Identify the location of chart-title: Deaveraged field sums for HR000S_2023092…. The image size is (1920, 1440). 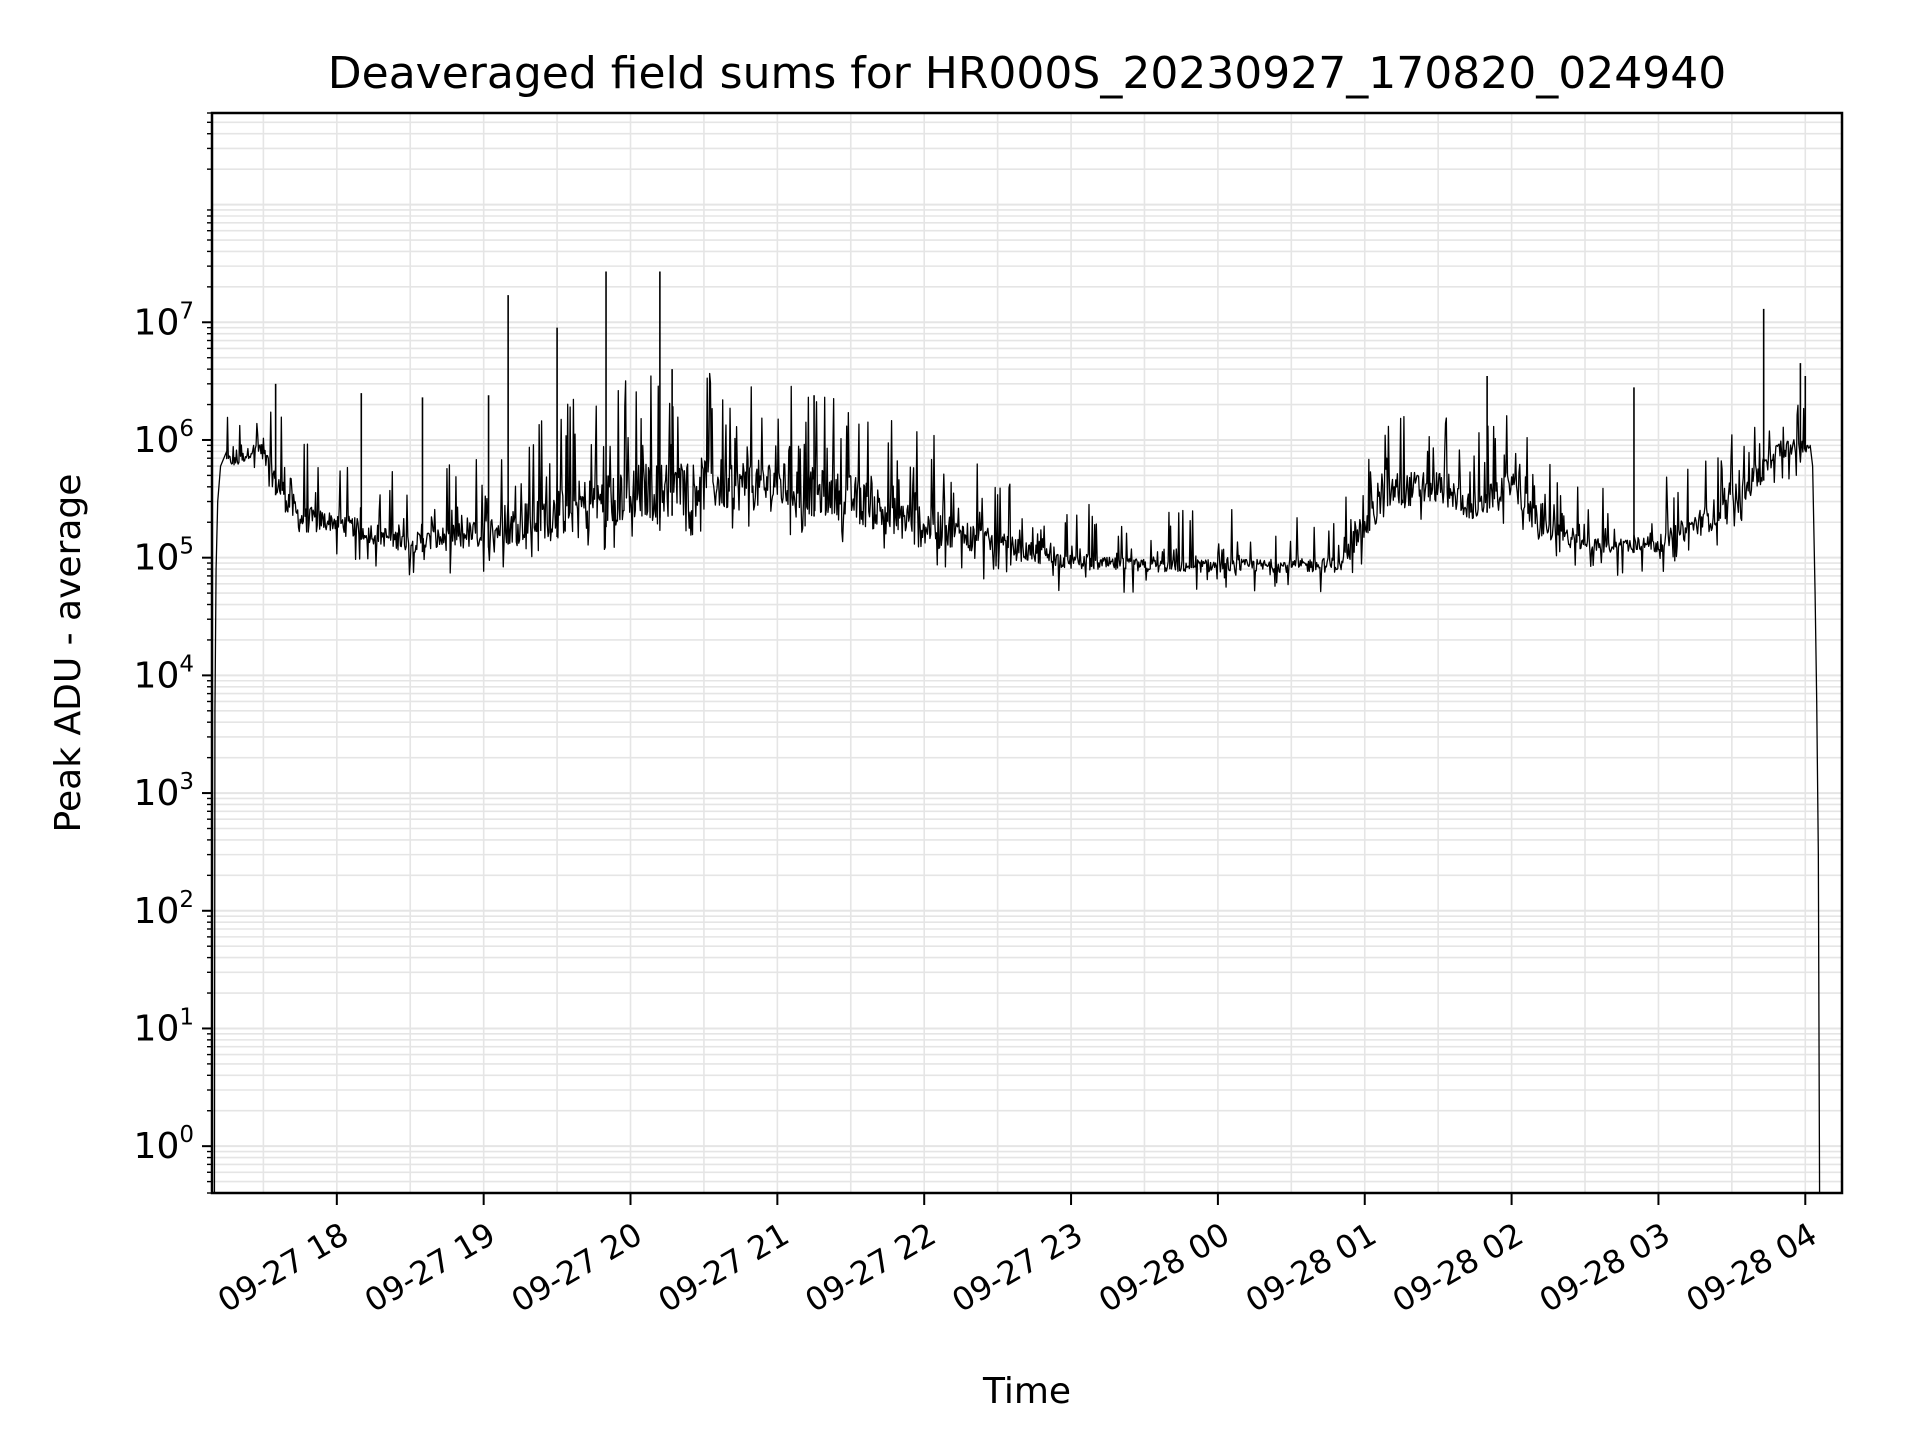
(1027, 73).